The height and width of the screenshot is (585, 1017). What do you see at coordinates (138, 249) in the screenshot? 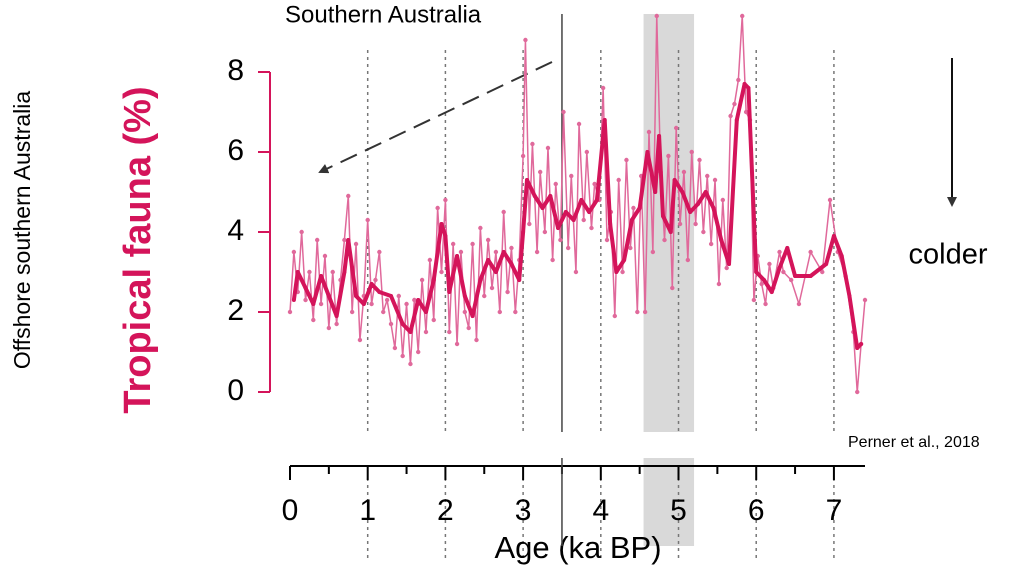
I see `y-axis-label: Tropical fauna (%)` at bounding box center [138, 249].